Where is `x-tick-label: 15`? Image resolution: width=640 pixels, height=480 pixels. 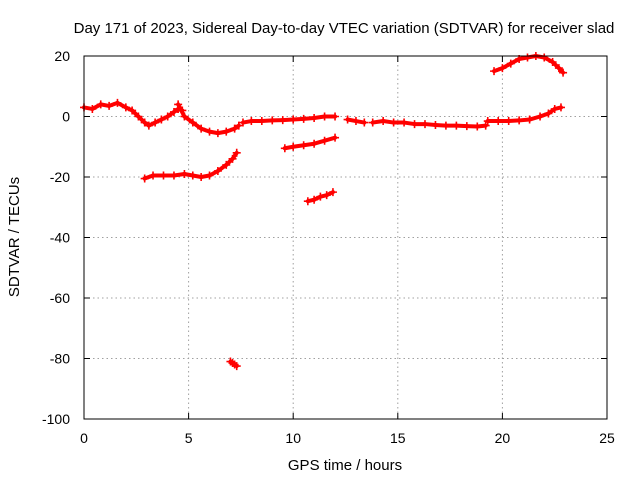
x-tick-label: 15 is located at coordinates (398, 438).